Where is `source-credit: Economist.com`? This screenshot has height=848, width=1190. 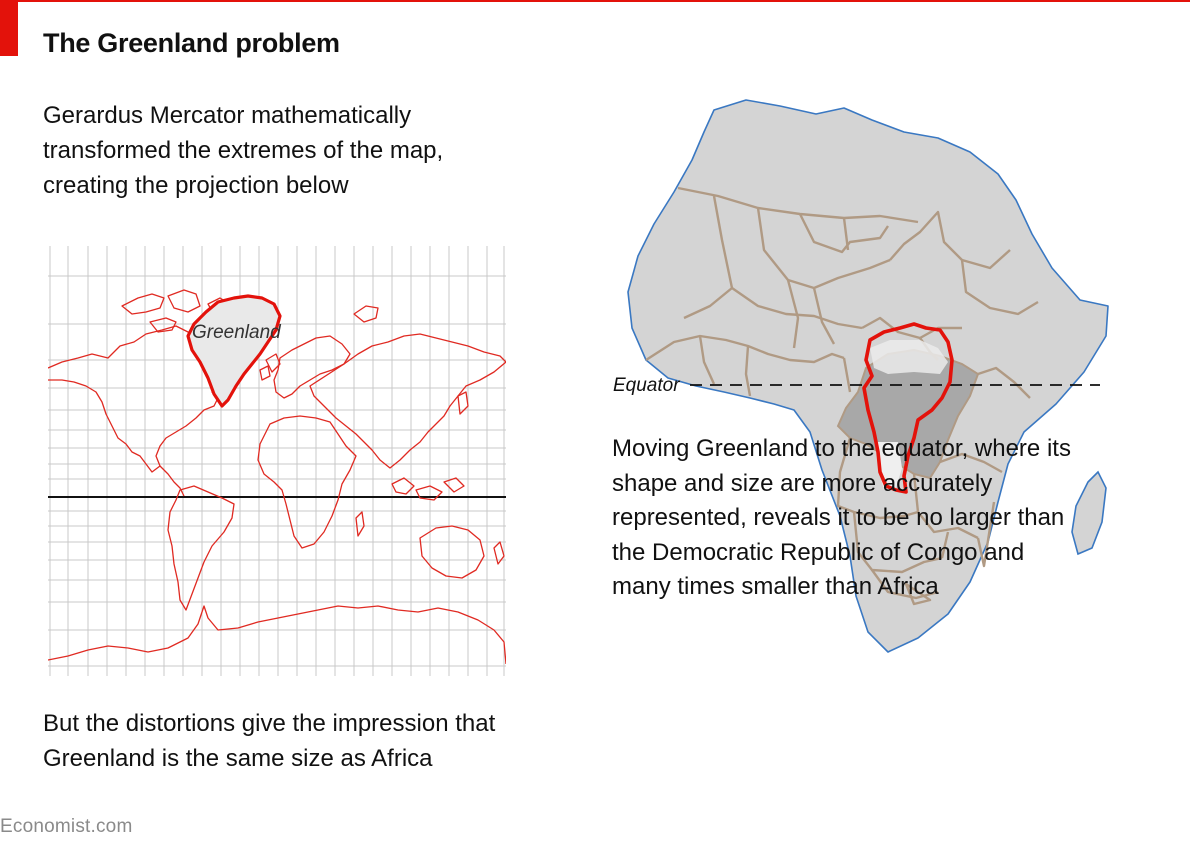
source-credit: Economist.com is located at coordinates (66, 826).